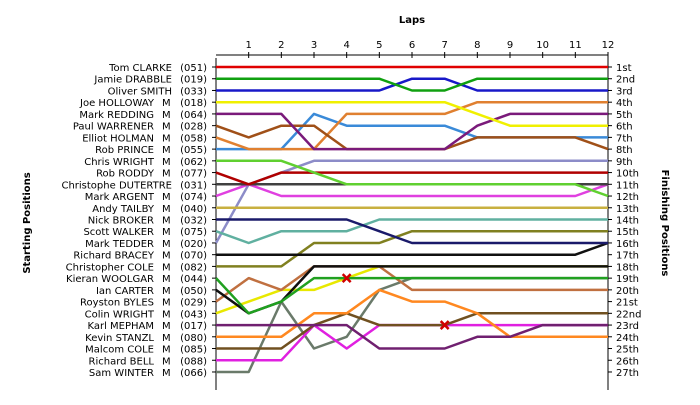 This screenshot has width=700, height=405. I want to click on driver-name-label: Mark REDDING, so click(116, 115).